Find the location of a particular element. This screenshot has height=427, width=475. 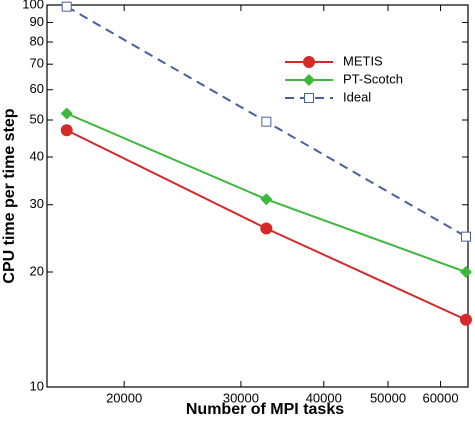

x-tick-label: 30000 is located at coordinates (241, 397).